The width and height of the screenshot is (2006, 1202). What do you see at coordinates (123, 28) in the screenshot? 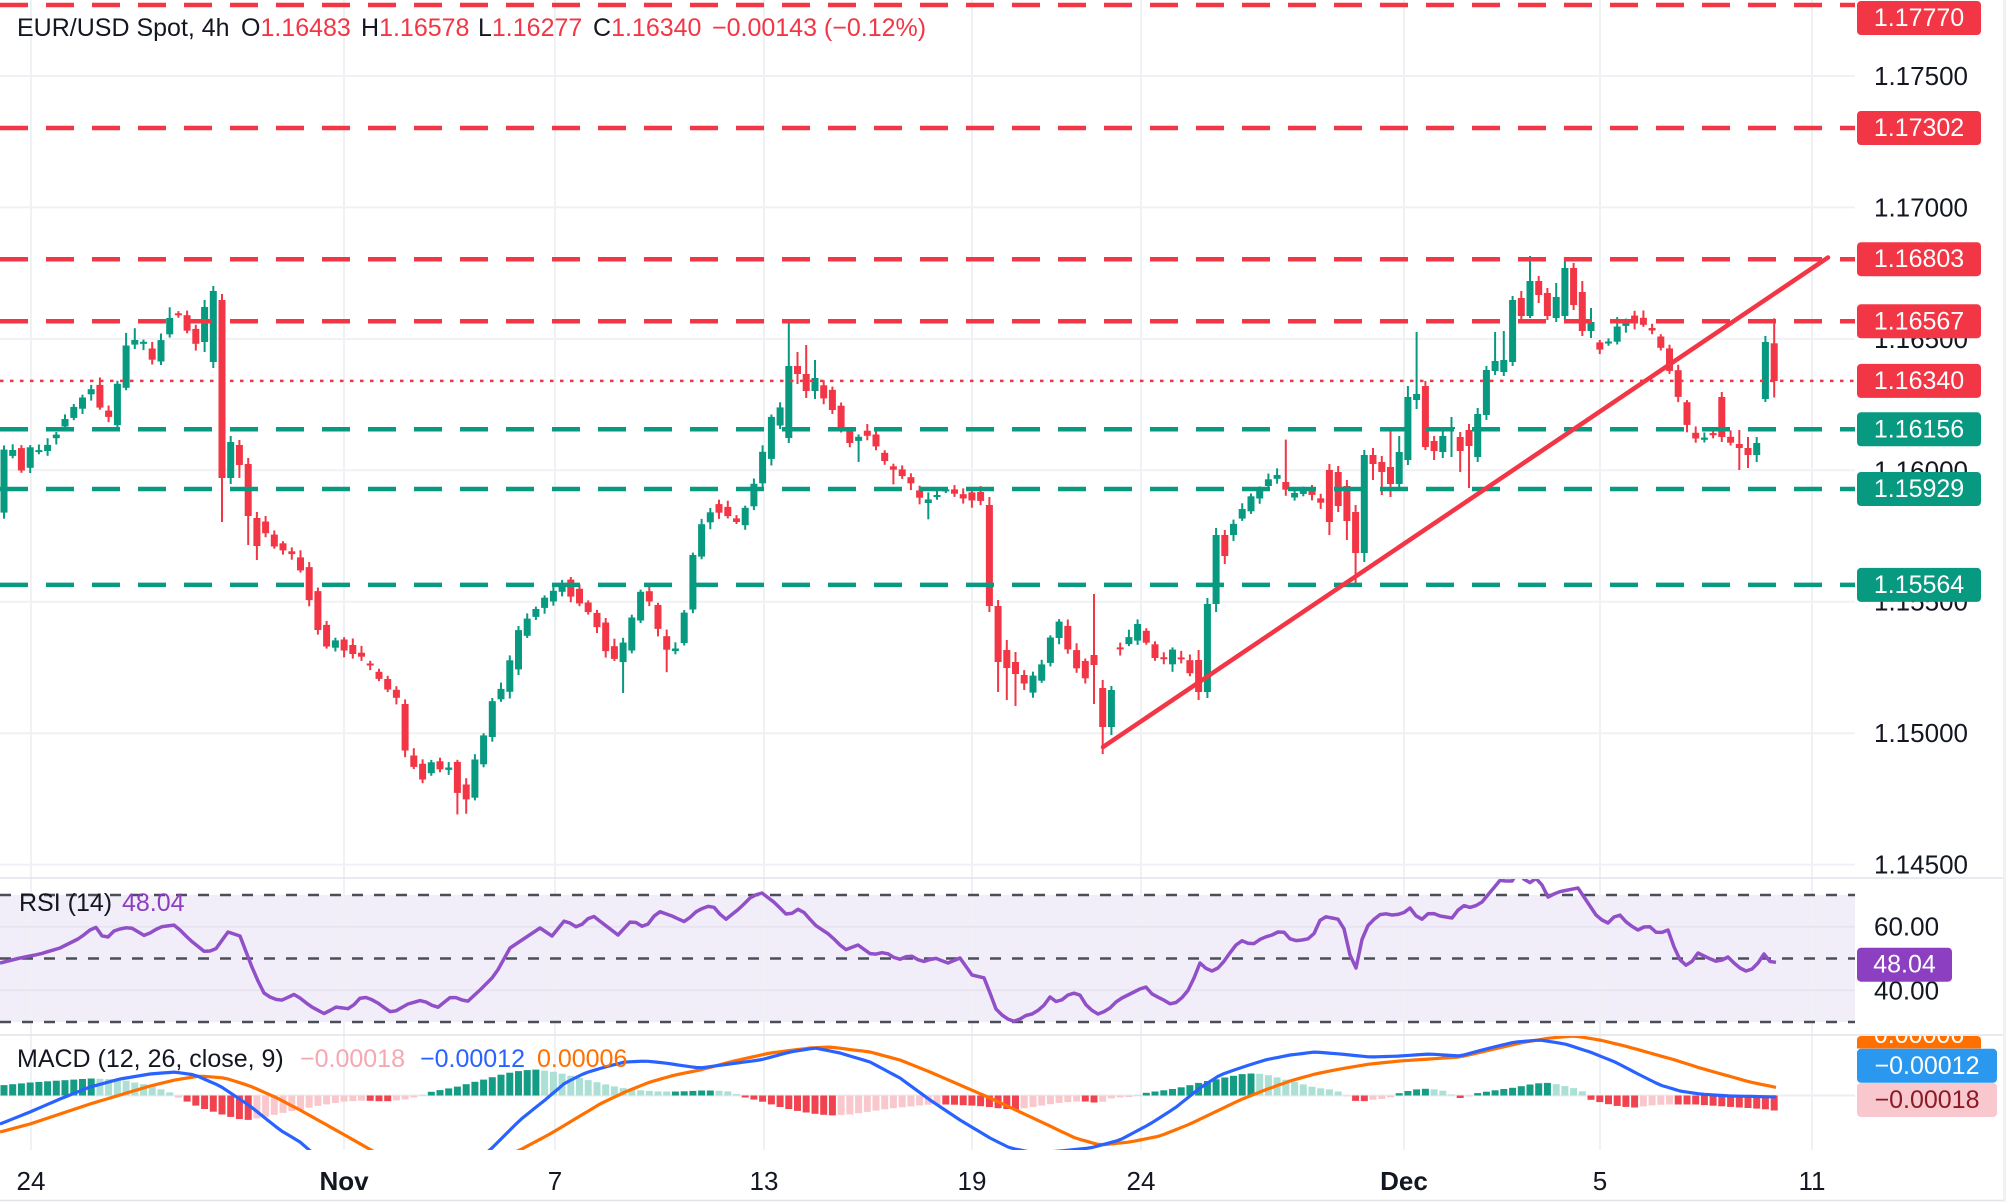
I see `svg-text: EUR/USD Spot, 4h` at bounding box center [123, 28].